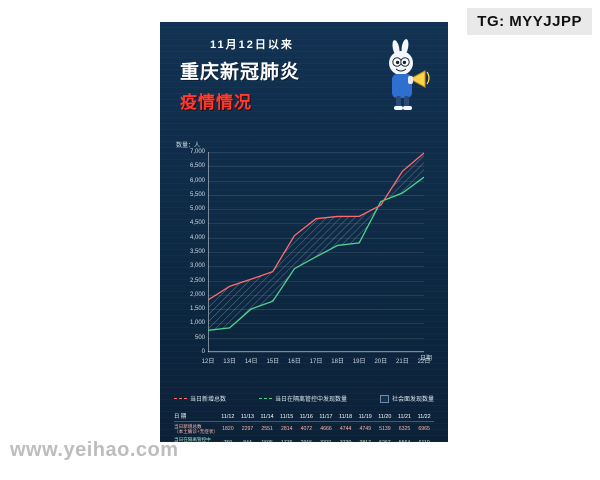 The image size is (600, 480). I want to click on y-tick-label: 0, so click(203, 352).